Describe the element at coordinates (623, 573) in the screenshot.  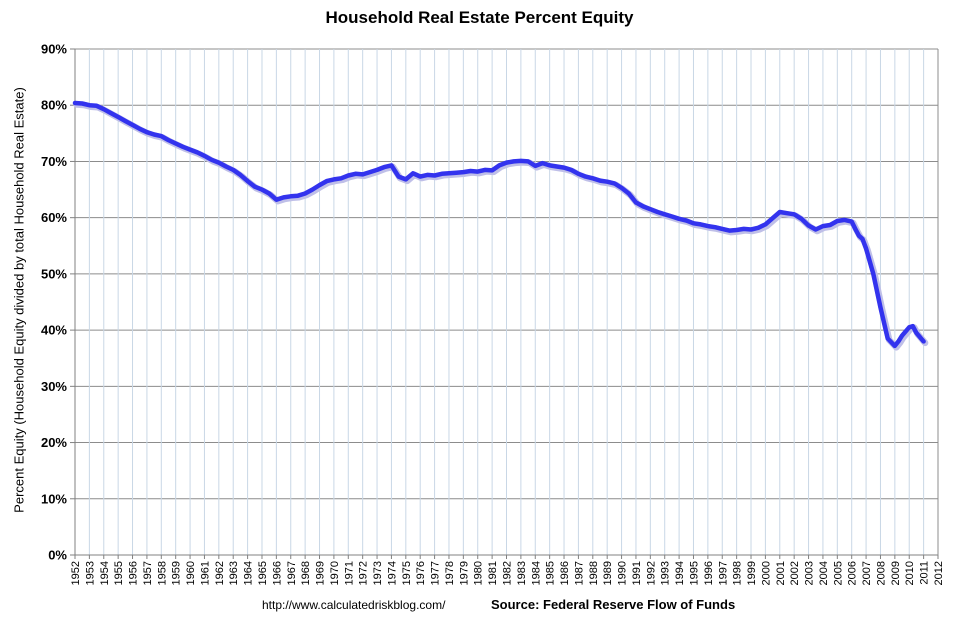
I see `x-tick-label: 1990` at that location.